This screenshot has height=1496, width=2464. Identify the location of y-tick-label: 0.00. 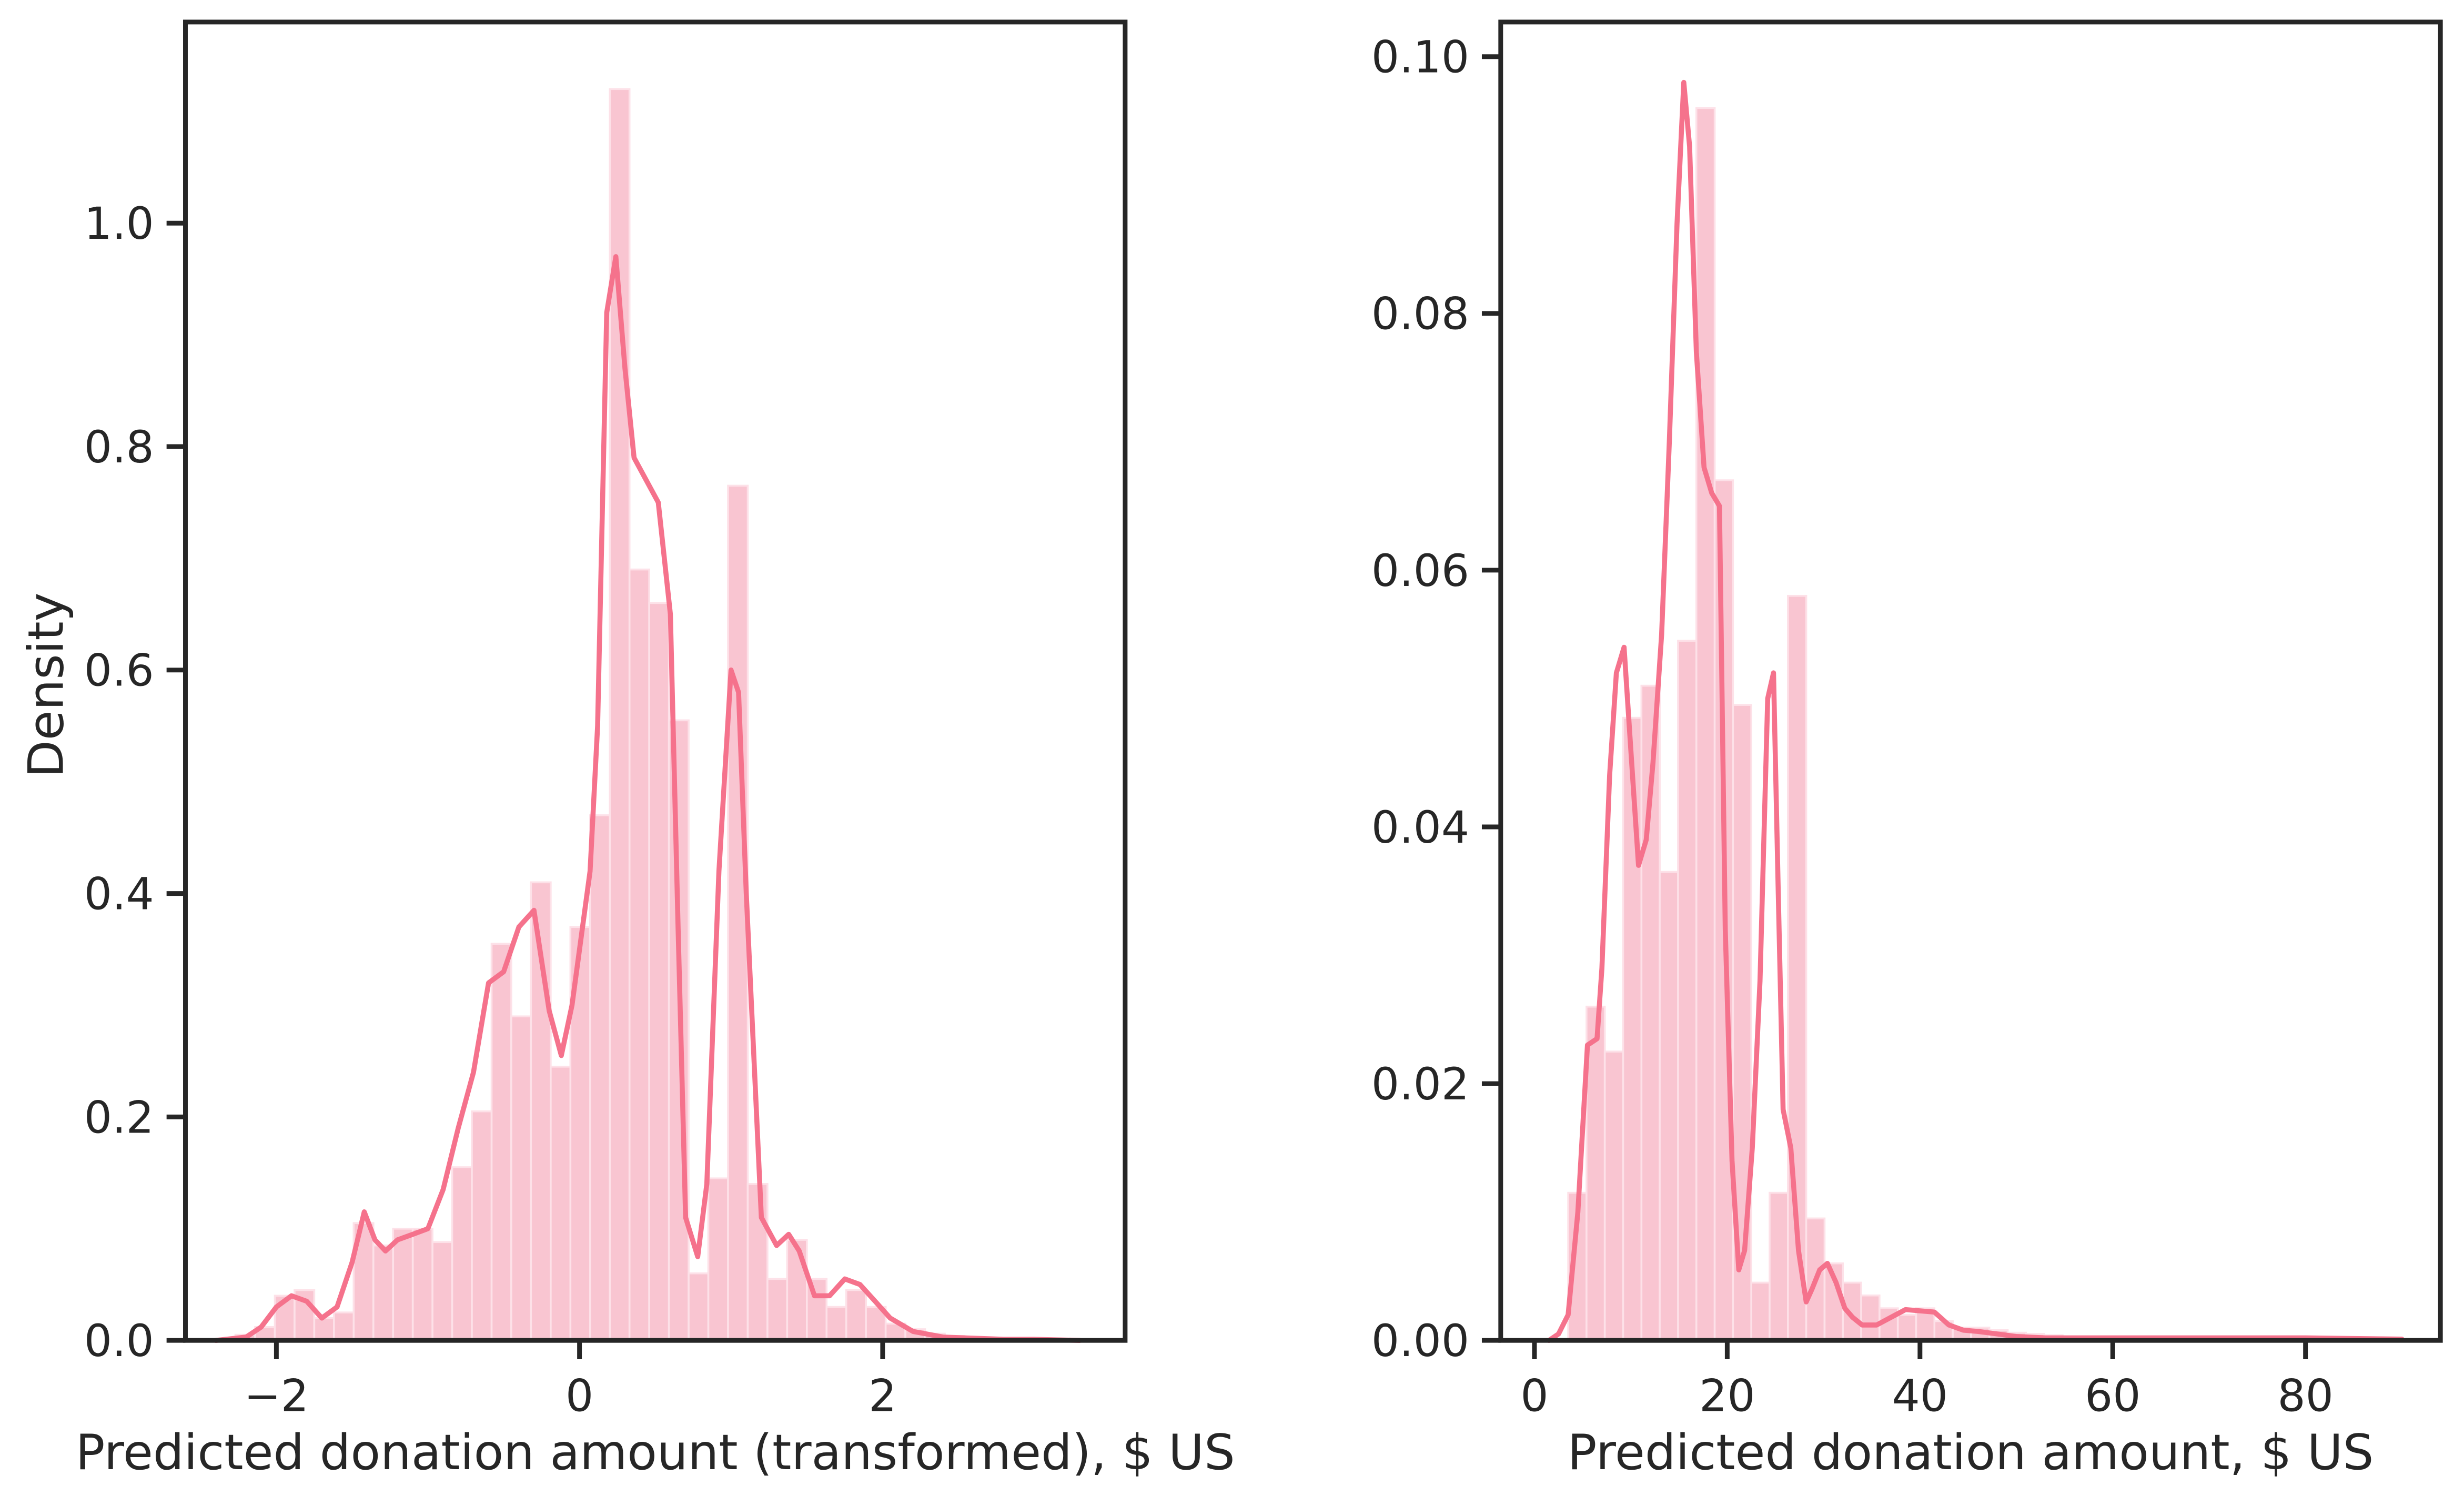
(1420, 1341).